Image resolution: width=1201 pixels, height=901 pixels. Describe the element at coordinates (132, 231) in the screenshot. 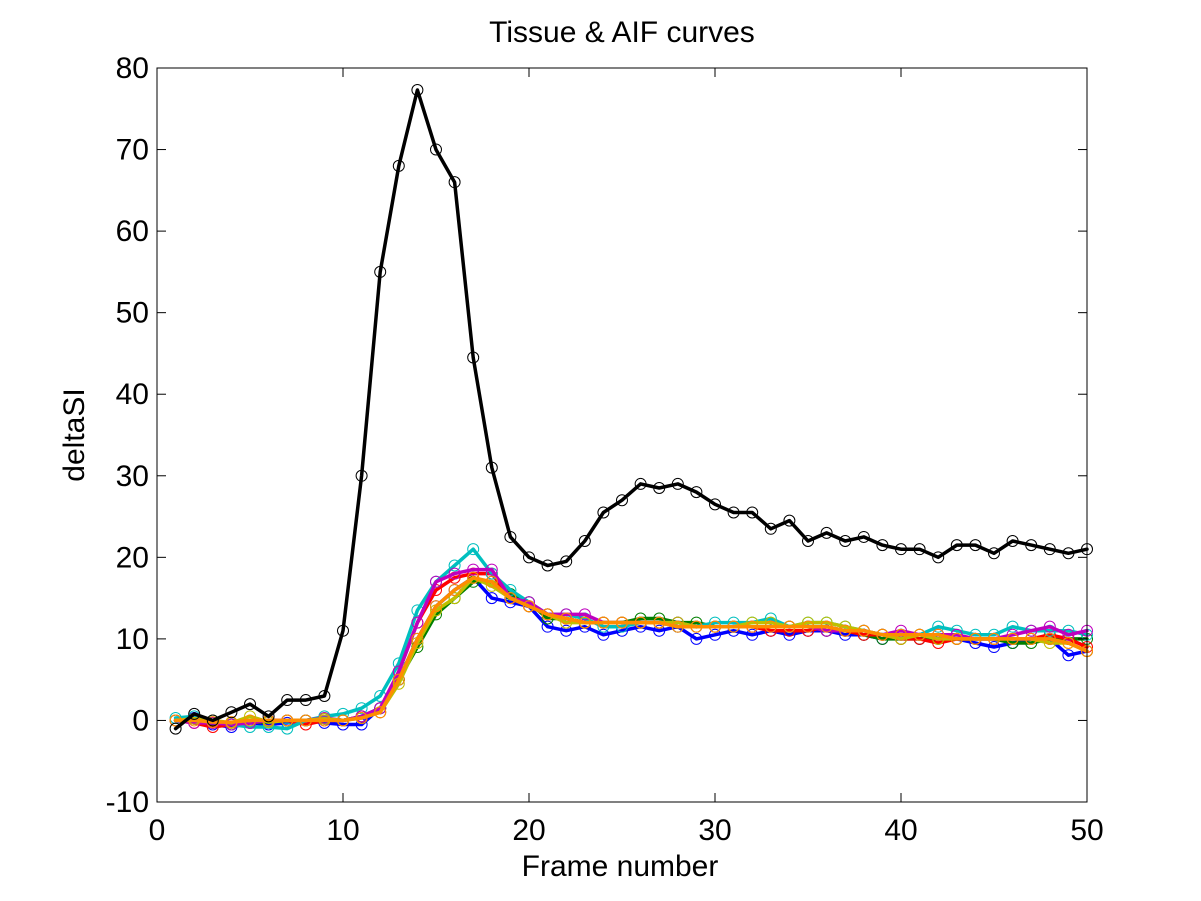

I see `y-tick-label: 60` at that location.